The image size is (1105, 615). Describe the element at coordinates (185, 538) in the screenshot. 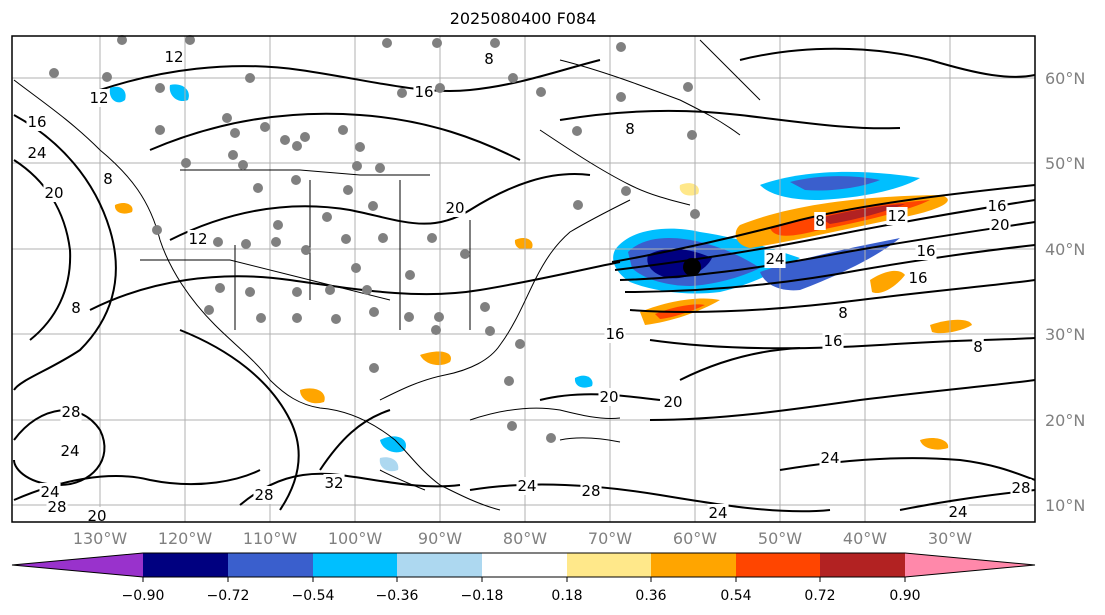

I see `lon-label: 120°W` at that location.